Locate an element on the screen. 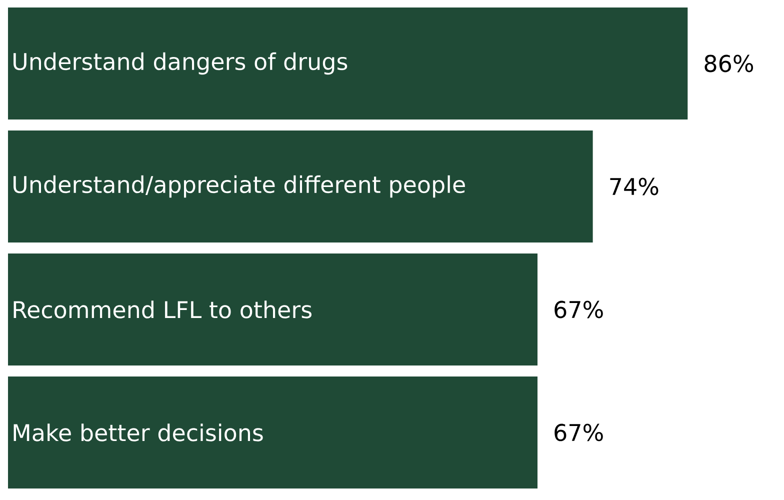 The height and width of the screenshot is (500, 784). y-tick-label: Understand/appreciate different people is located at coordinates (239, 186).